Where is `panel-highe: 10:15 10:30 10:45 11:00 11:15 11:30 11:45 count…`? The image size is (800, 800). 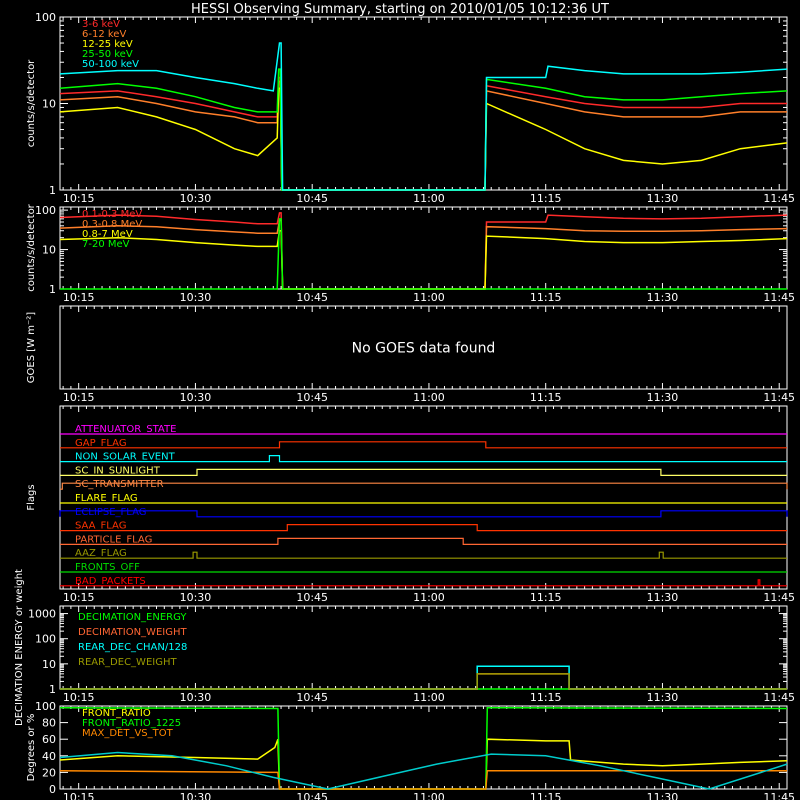
panel-highe: 10:15 10:30 10:45 11:00 11:15 11:30 11:45 count… is located at coordinates (410, 253).